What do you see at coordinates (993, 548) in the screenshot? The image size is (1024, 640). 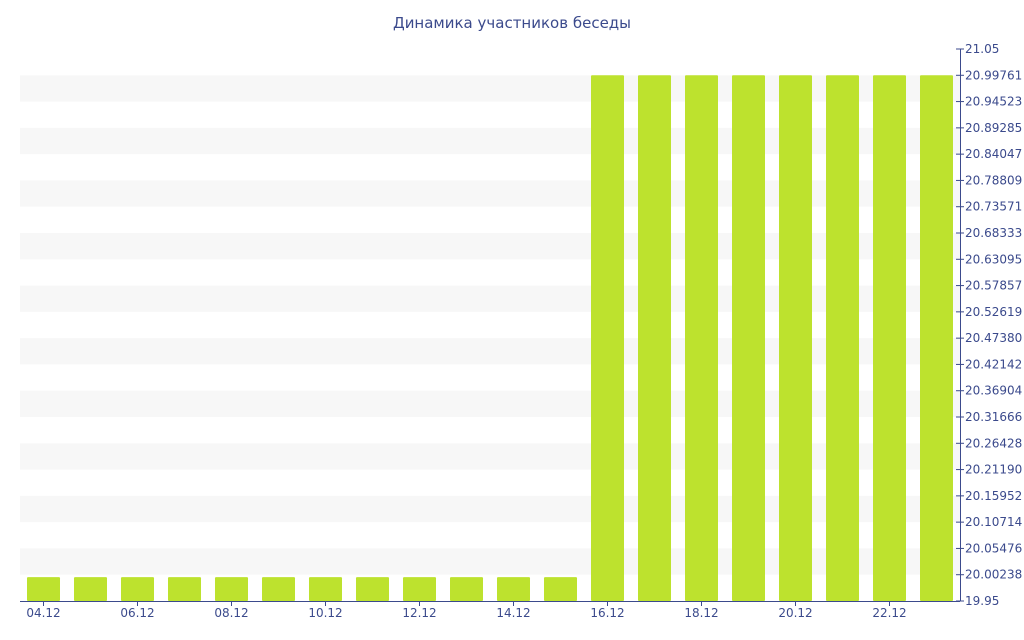 I see `y-tick-label: 20.05476` at bounding box center [993, 548].